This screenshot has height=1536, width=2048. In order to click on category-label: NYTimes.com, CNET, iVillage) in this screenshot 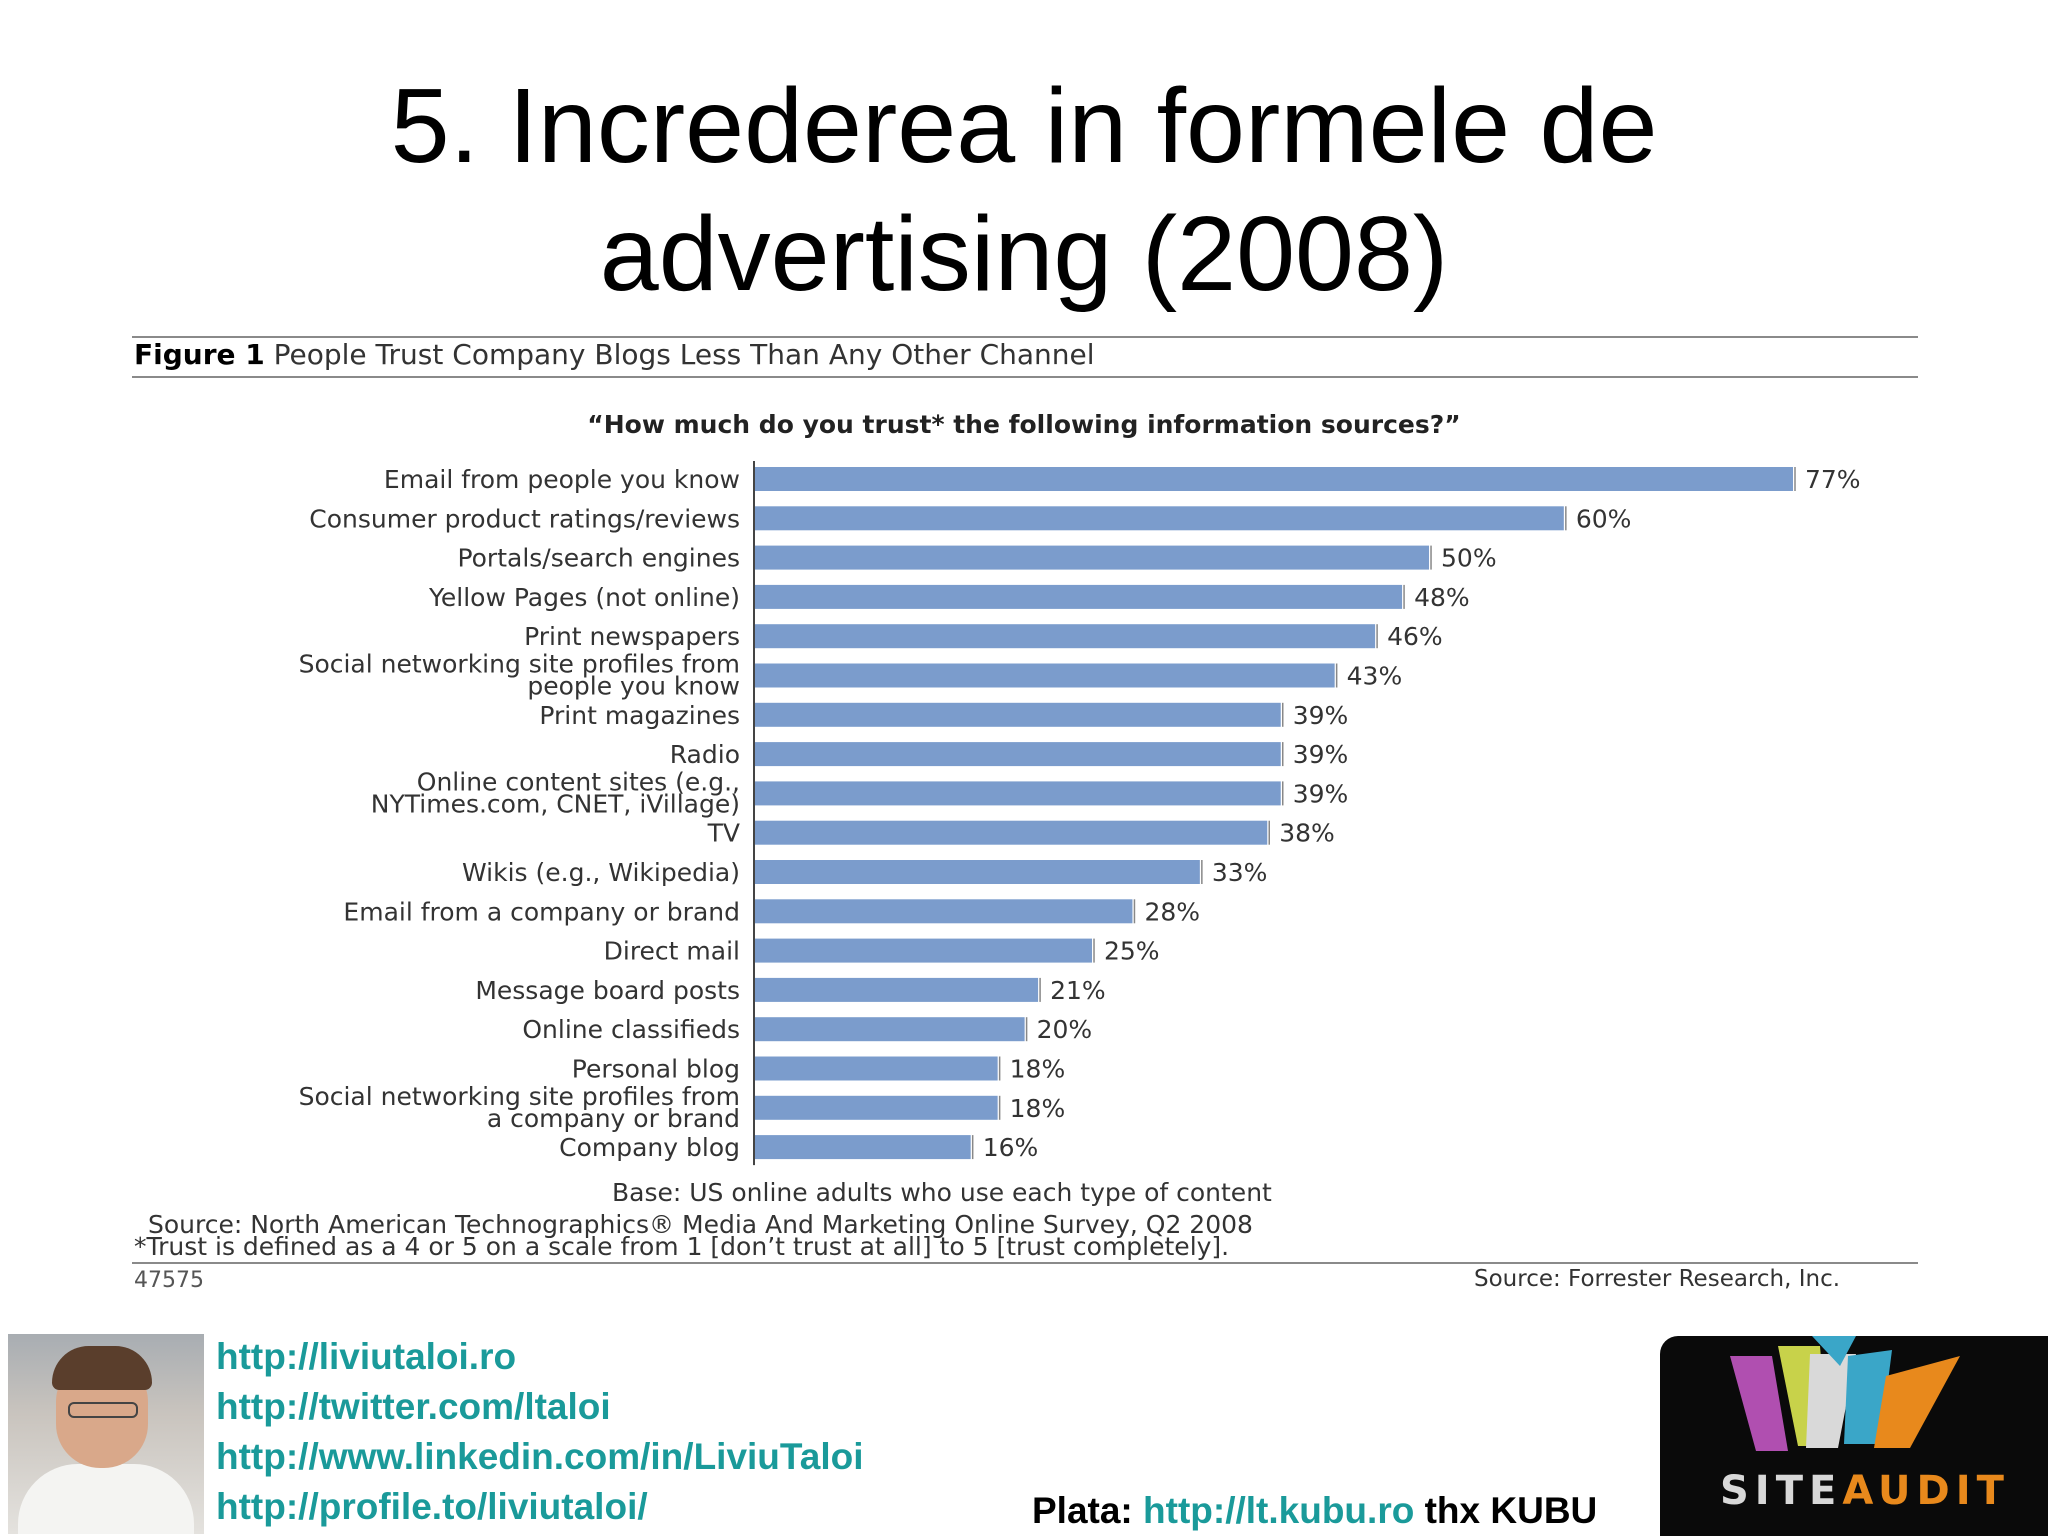, I will do `click(555, 803)`.